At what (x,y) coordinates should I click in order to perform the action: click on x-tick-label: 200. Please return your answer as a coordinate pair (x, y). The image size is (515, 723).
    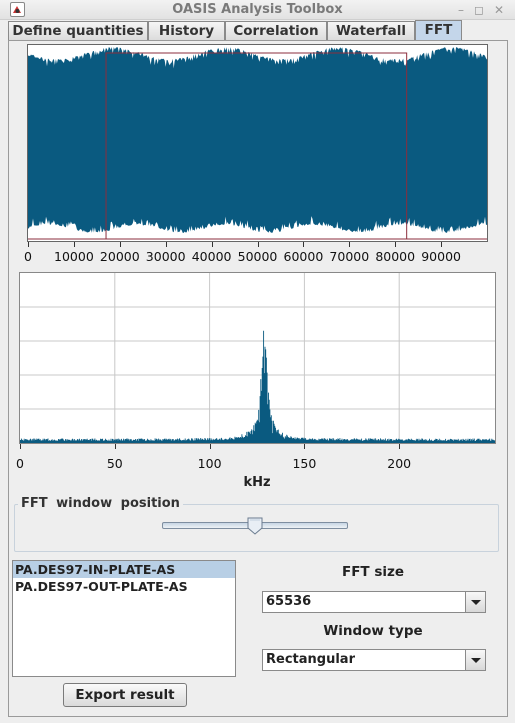
    Looking at the image, I should click on (399, 463).